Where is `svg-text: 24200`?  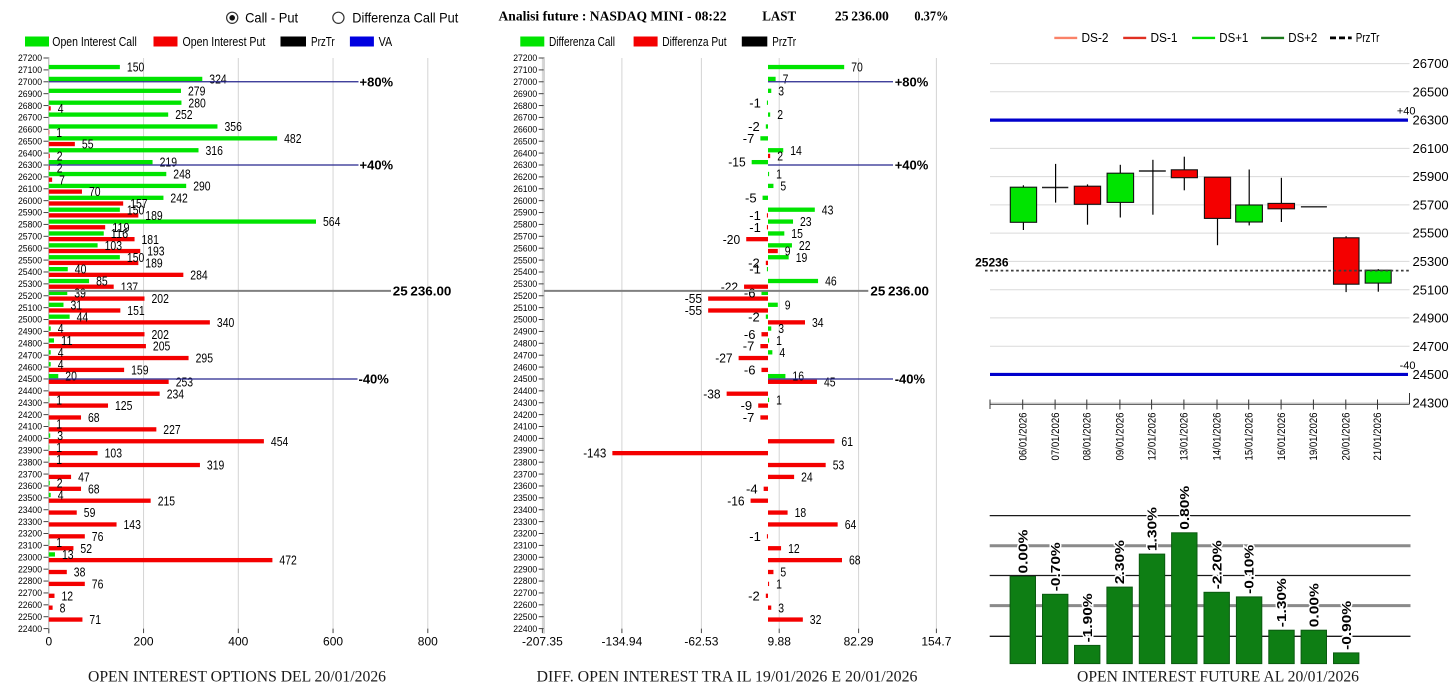 svg-text: 24200 is located at coordinates (30, 415).